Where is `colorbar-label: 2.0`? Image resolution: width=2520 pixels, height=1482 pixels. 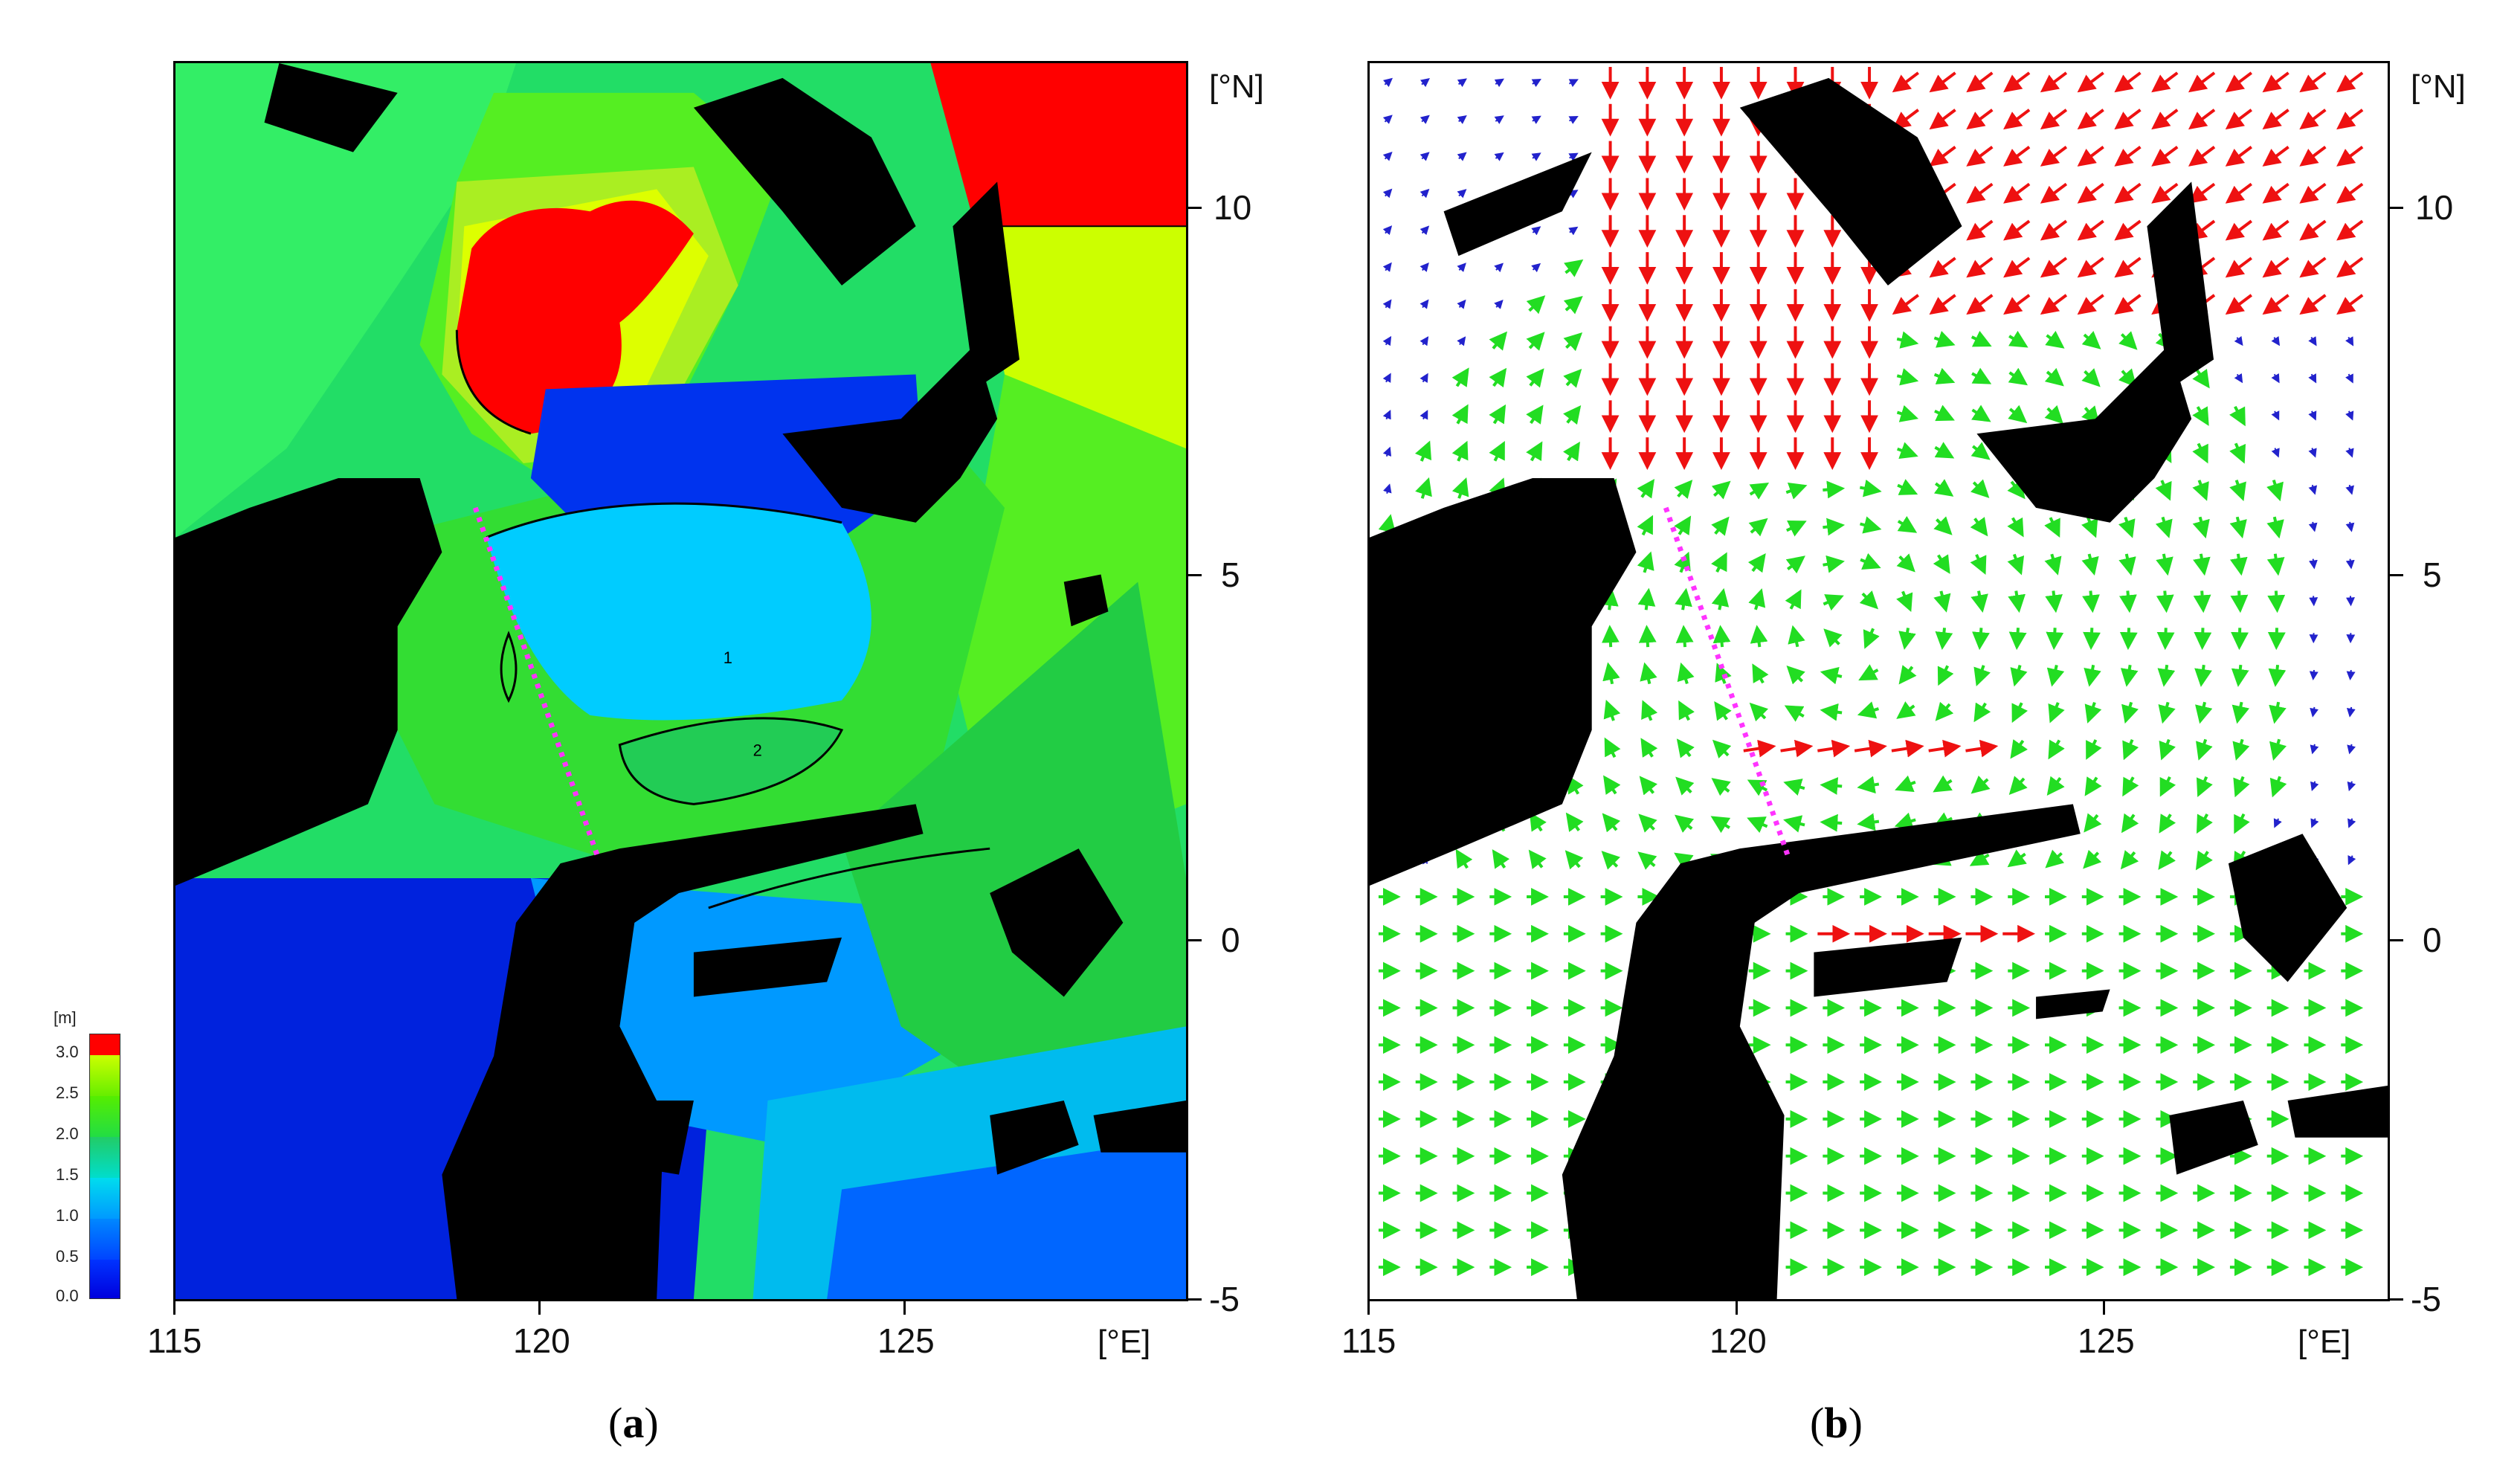
colorbar-label: 2.0 is located at coordinates (67, 1133).